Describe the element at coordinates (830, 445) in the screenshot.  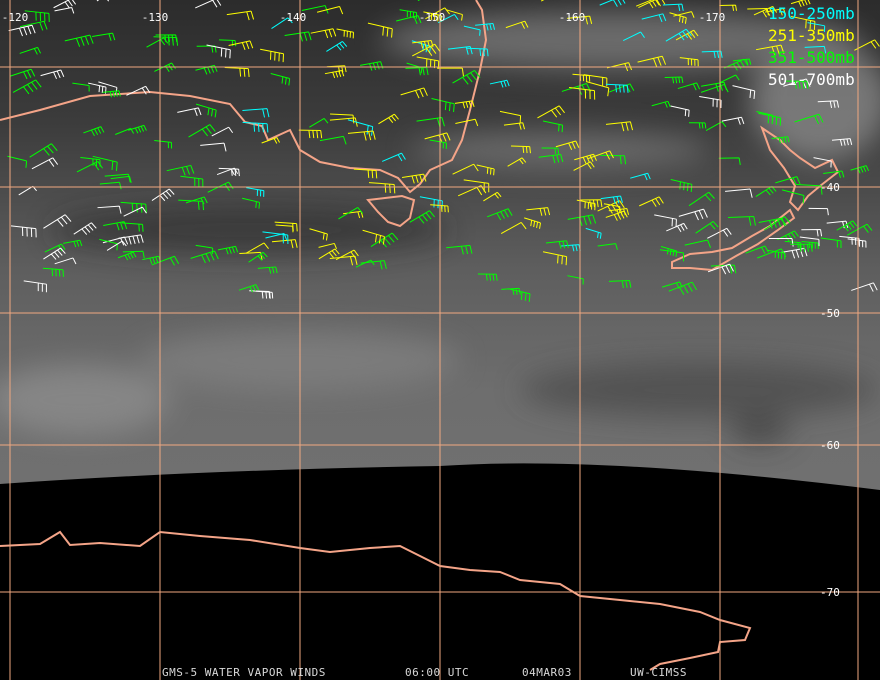
I see `latitude-label: -60` at that location.